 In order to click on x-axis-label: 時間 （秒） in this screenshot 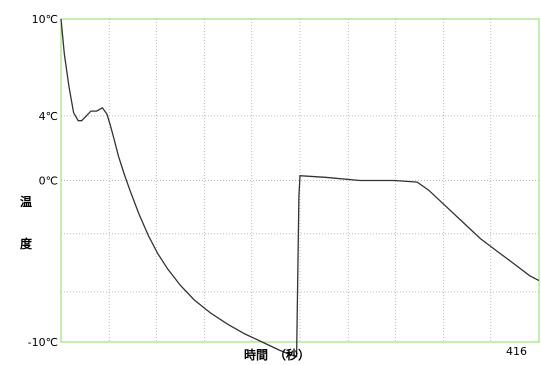, I will do `click(277, 354)`.